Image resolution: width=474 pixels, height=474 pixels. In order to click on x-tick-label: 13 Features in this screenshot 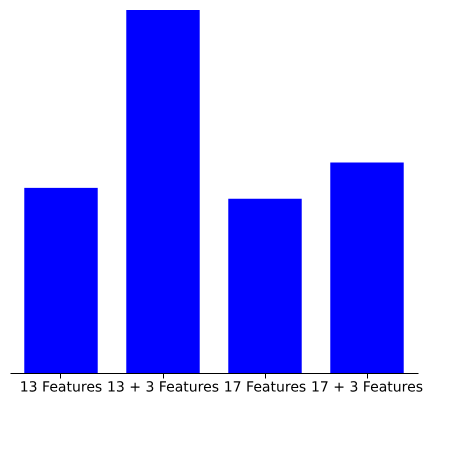, I will do `click(61, 388)`.